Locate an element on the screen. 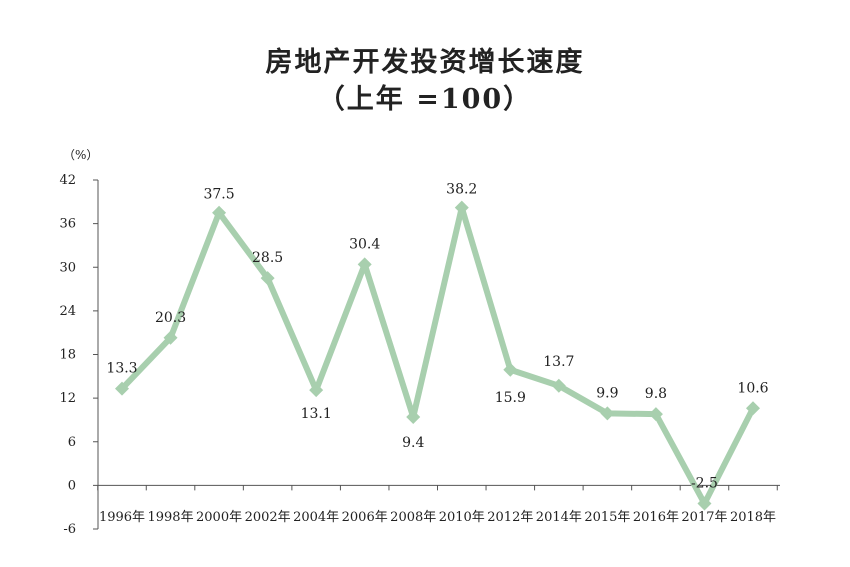 The image size is (850, 567). x-tick-label: 2016年 is located at coordinates (656, 517).